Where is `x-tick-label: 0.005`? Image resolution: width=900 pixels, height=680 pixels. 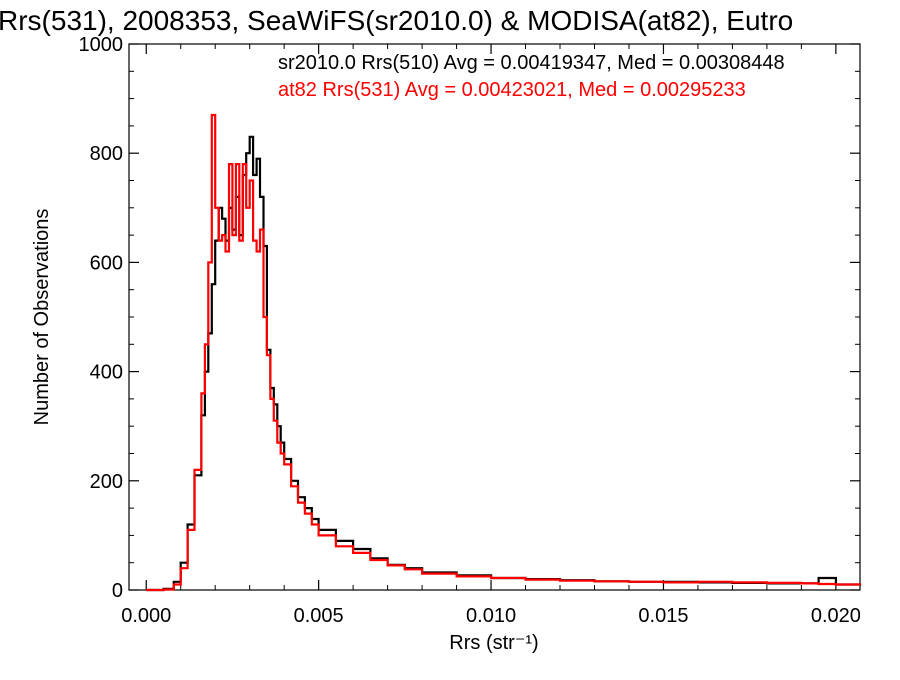 x-tick-label: 0.005 is located at coordinates (319, 616).